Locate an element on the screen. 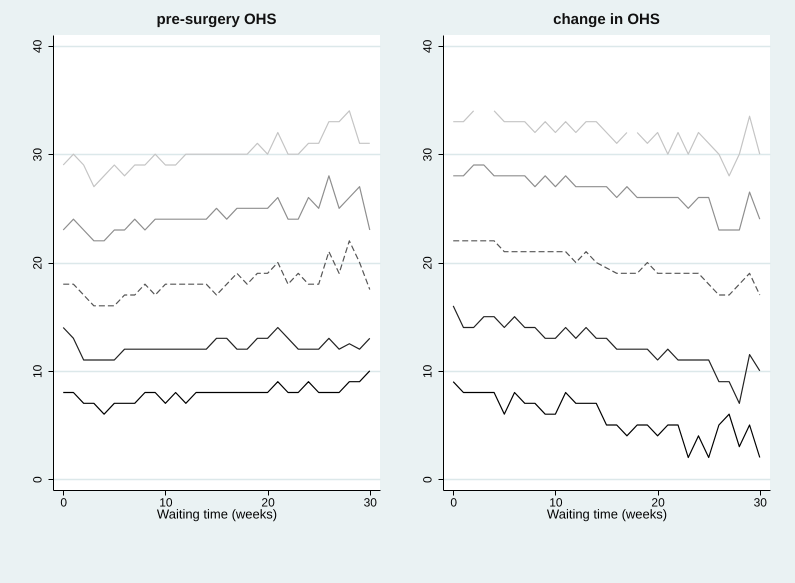 This screenshot has width=795, height=583. chart-title: pre-surgery OHS is located at coordinates (216, 19).